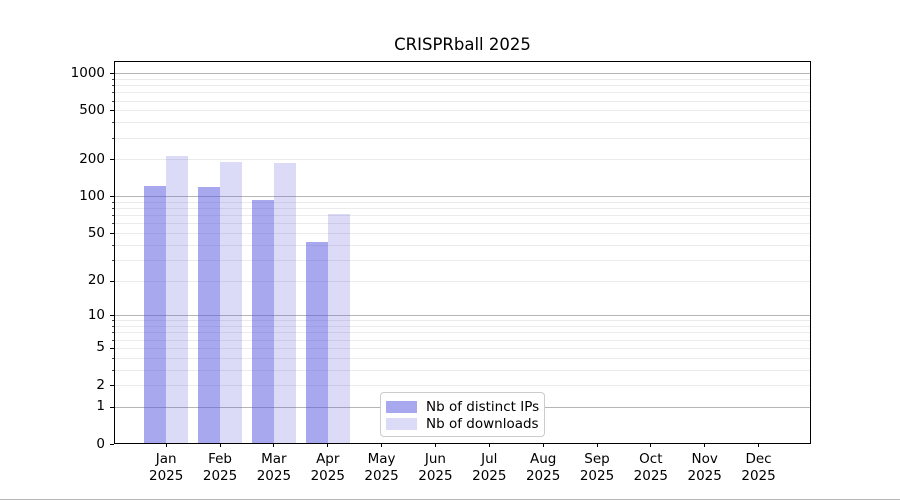  What do you see at coordinates (100, 406) in the screenshot?
I see `y-tick-label: 1` at bounding box center [100, 406].